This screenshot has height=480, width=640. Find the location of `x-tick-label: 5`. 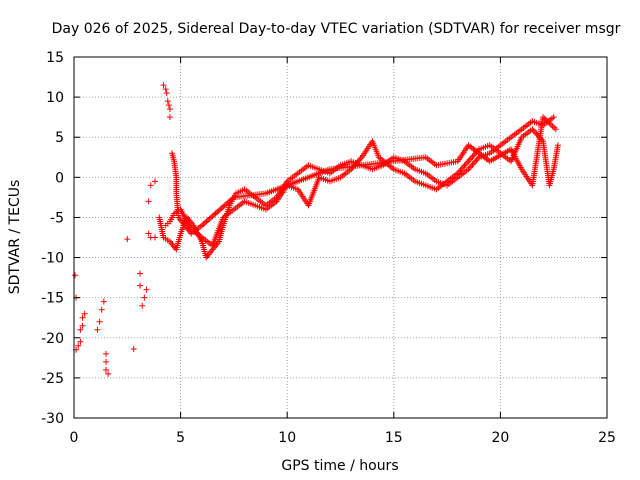

x-tick-label: 5 is located at coordinates (180, 438).